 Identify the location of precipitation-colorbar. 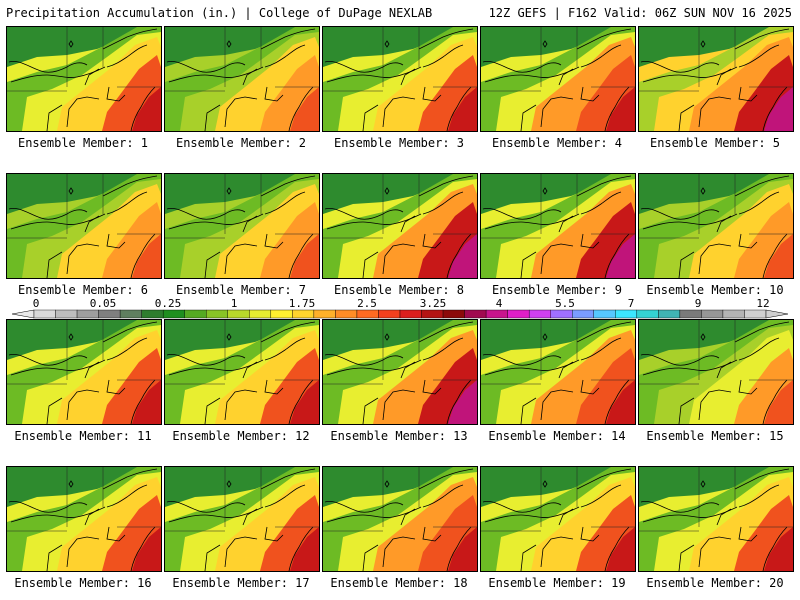
(400, 314).